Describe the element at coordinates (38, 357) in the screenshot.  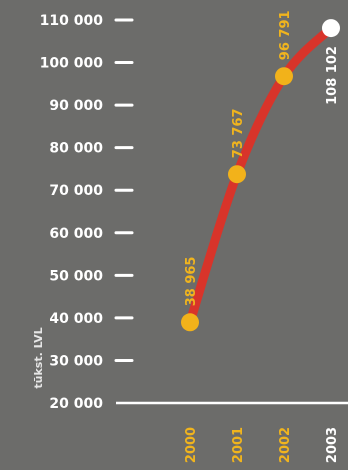
I see `y-axis-title: tūkst. LVL` at that location.